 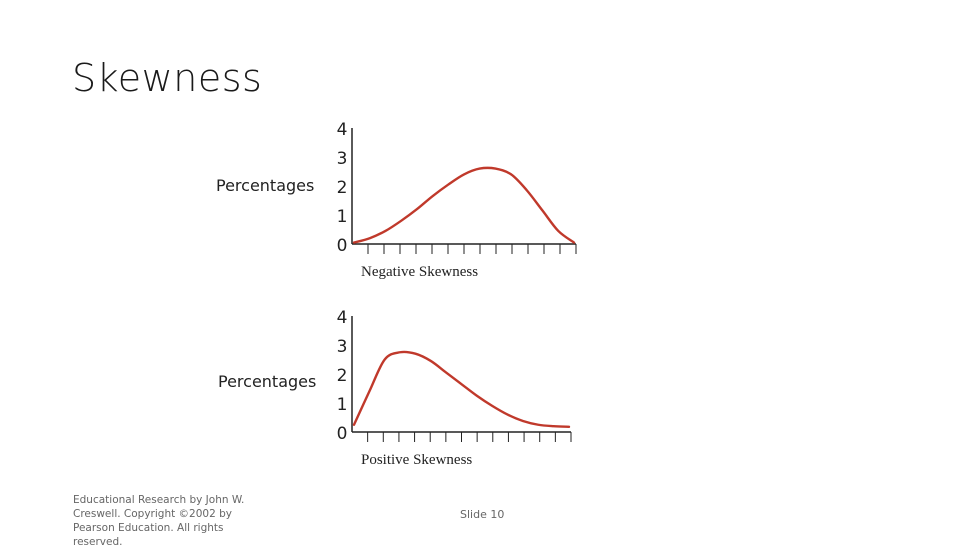 What do you see at coordinates (419, 272) in the screenshot?
I see `x-axis-label-negative: Negative Skewness` at bounding box center [419, 272].